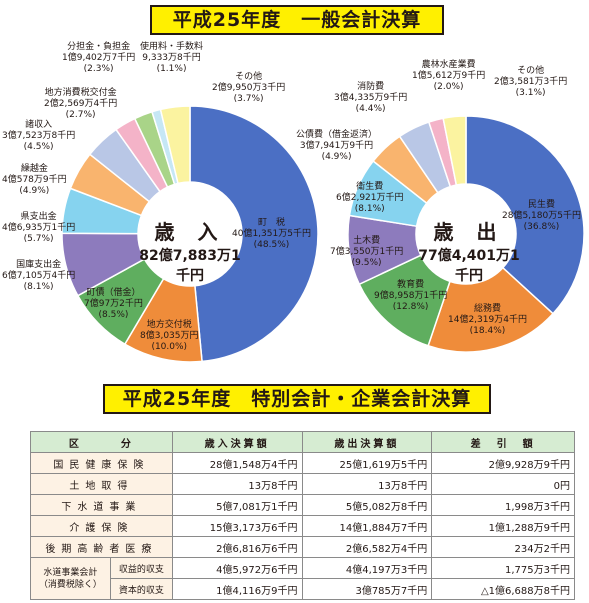 The width and height of the screenshot is (589, 603). I want to click on header-difference: 差 引 額, so click(503, 442).